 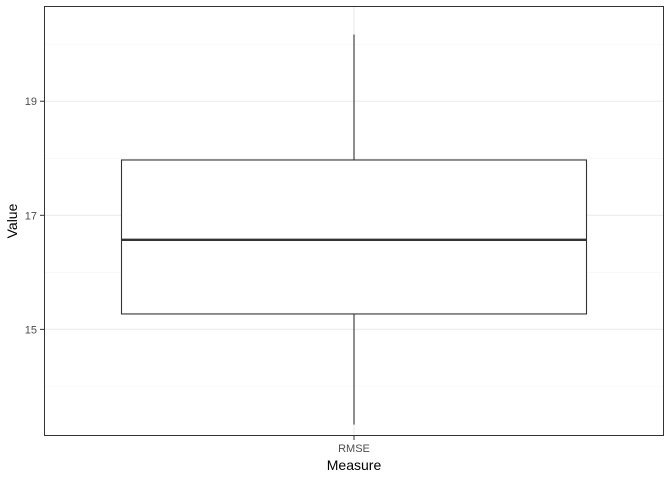 I want to click on y-axis-ticks: 15 17 19, so click(x=34, y=216).